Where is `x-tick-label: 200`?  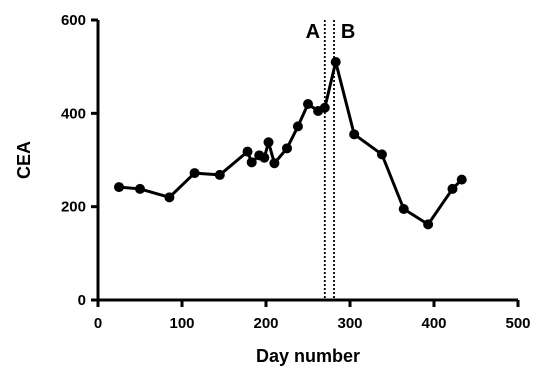 x-tick-label: 200 is located at coordinates (265, 323).